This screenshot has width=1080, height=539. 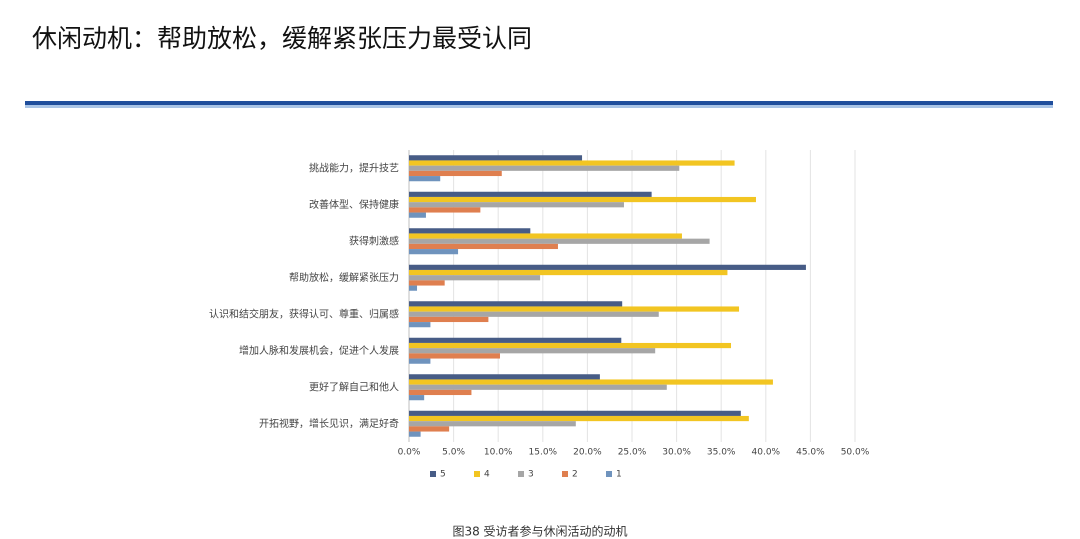 I want to click on x-tick-label: 5.0%, so click(x=453, y=453).